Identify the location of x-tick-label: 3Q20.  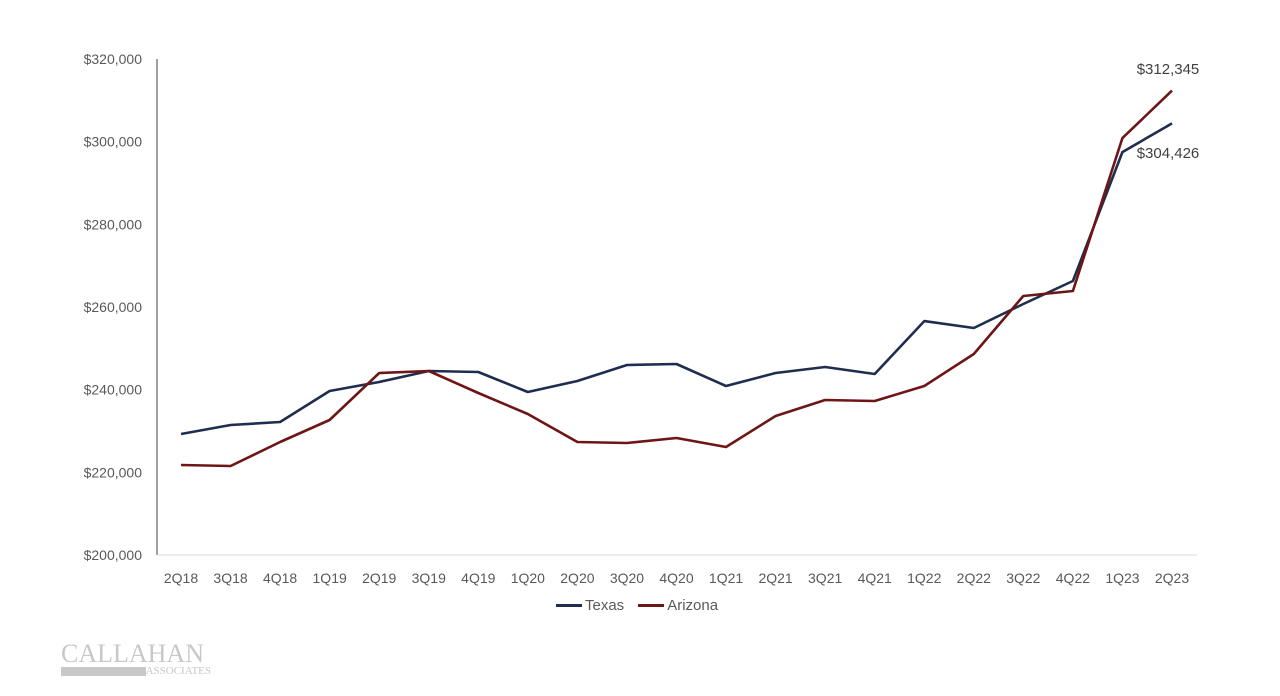
(627, 578).